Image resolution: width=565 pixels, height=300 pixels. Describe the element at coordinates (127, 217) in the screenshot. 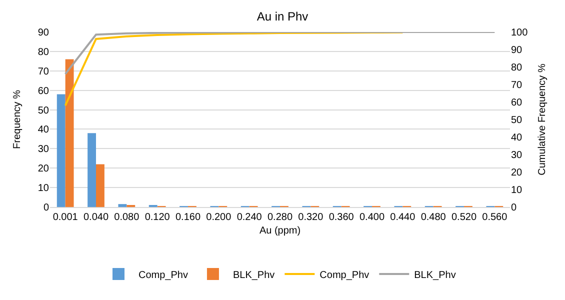

I see `x-tick-label: 0.080` at that location.